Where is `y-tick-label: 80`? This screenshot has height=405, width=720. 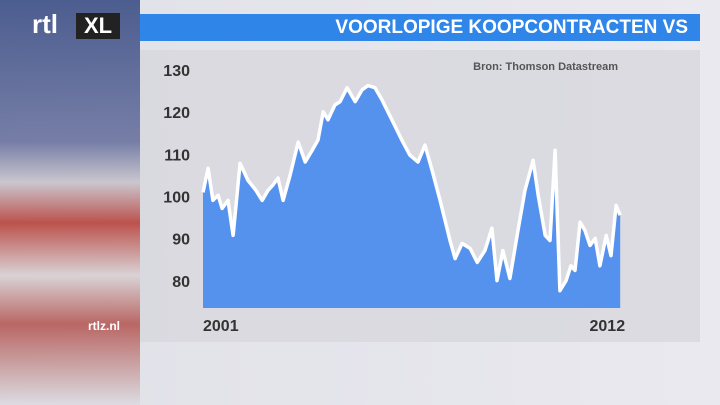 y-tick-label: 80 is located at coordinates (181, 282).